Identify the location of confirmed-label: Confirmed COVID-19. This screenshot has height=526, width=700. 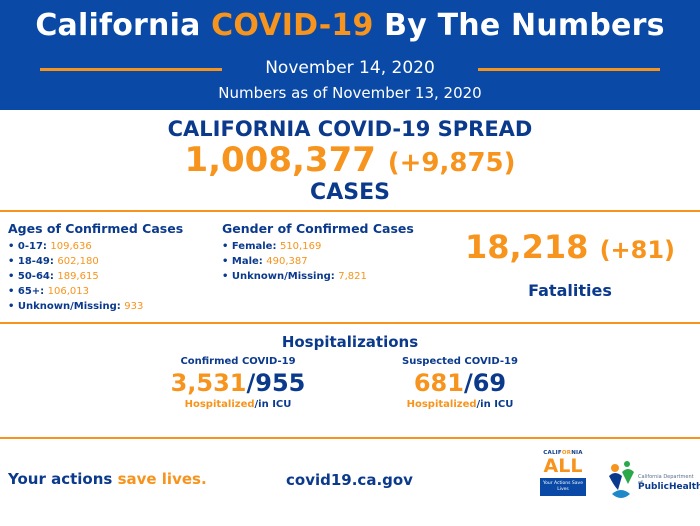
(238, 361).